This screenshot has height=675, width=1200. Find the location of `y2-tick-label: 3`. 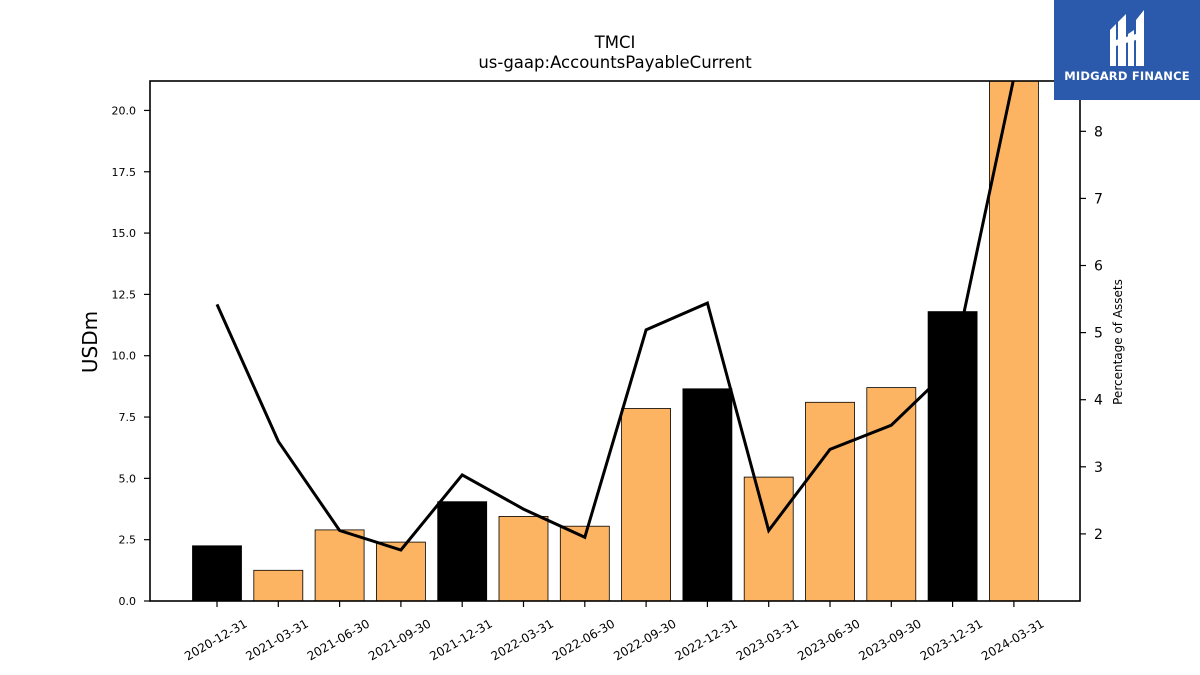

y2-tick-label: 3 is located at coordinates (1098, 468).